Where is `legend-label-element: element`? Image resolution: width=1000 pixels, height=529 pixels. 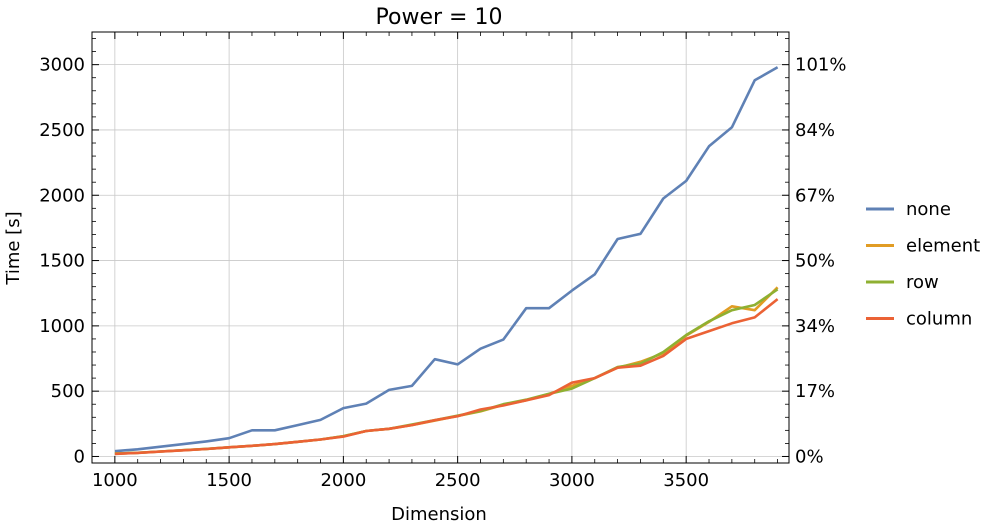
legend-label-element: element is located at coordinates (943, 246).